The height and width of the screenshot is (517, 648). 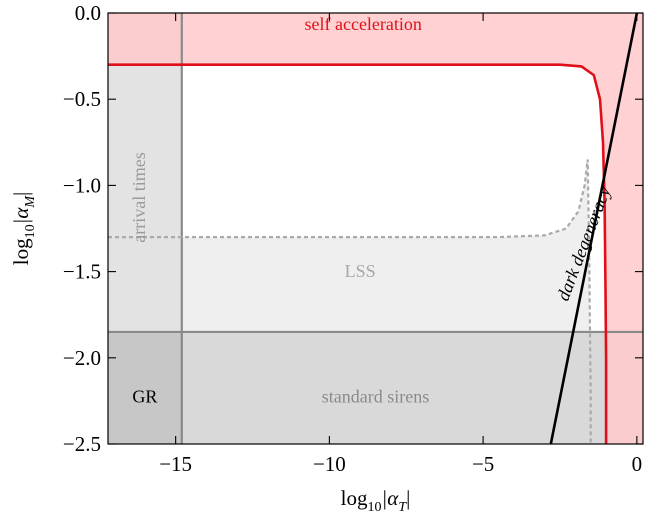 I want to click on y-axis-title-log: log, so click(x=21, y=251).